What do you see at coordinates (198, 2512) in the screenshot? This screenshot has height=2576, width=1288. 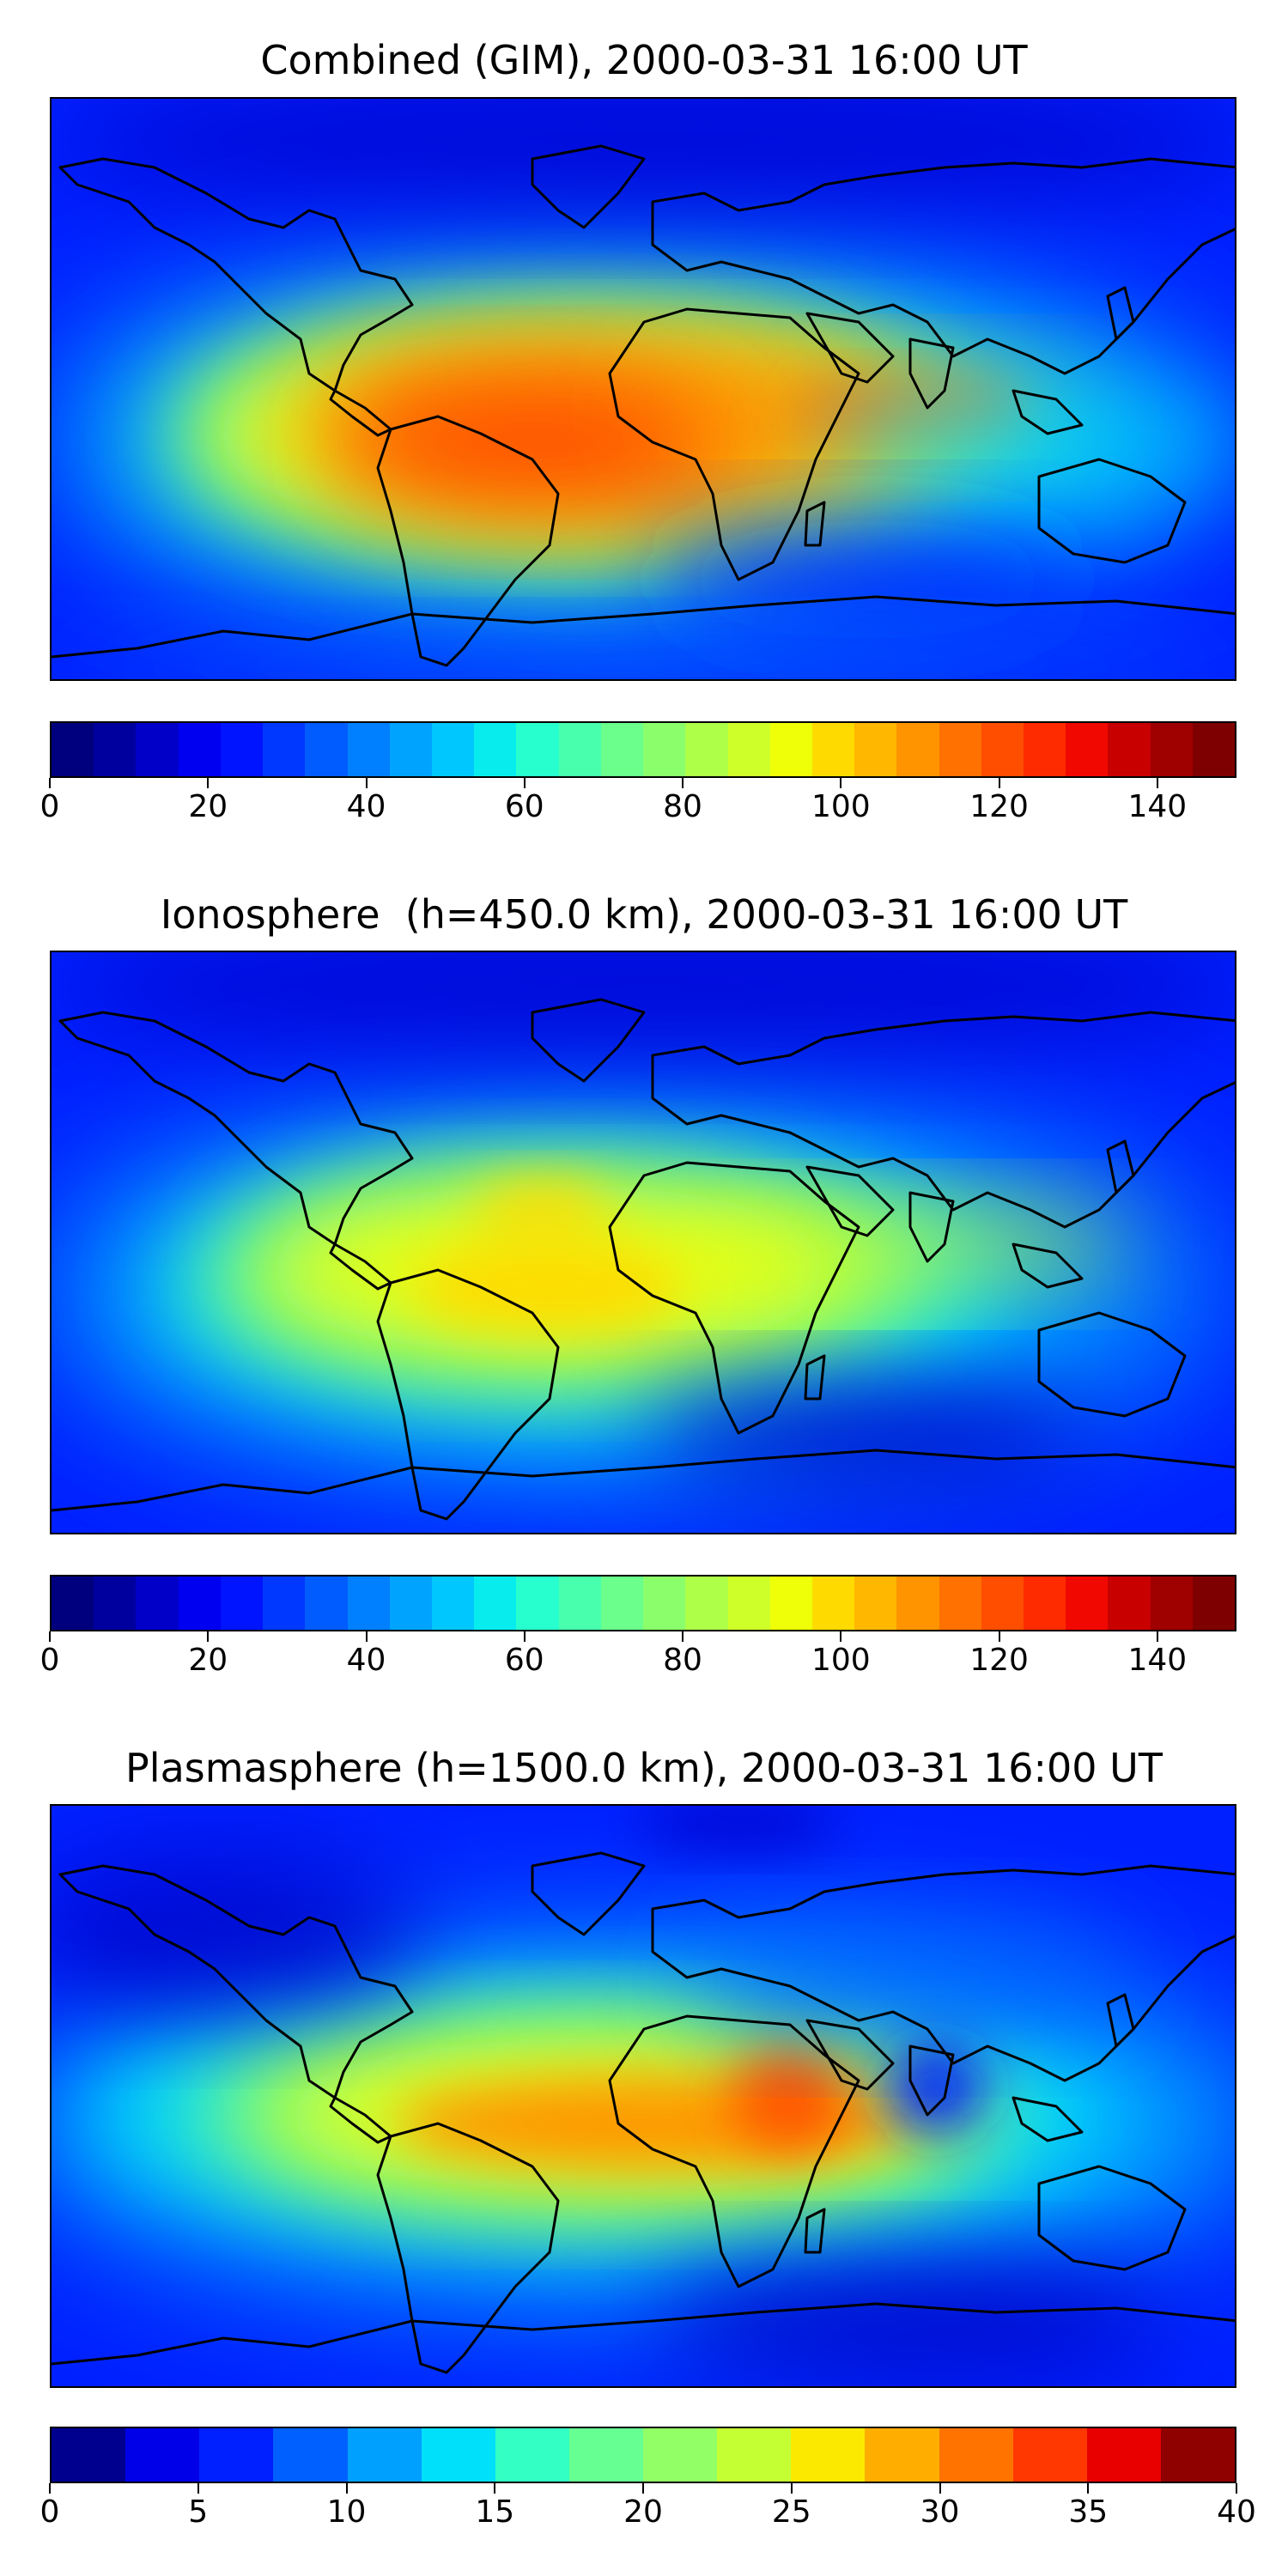 I see `colorbar-tick-label: 5` at bounding box center [198, 2512].